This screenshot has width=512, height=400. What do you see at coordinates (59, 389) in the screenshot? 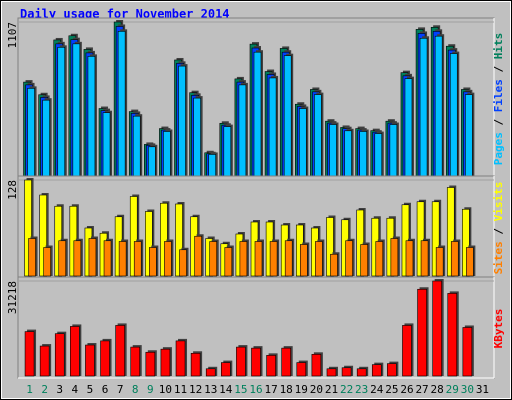
I see `x-tick-label: 3` at bounding box center [59, 389].